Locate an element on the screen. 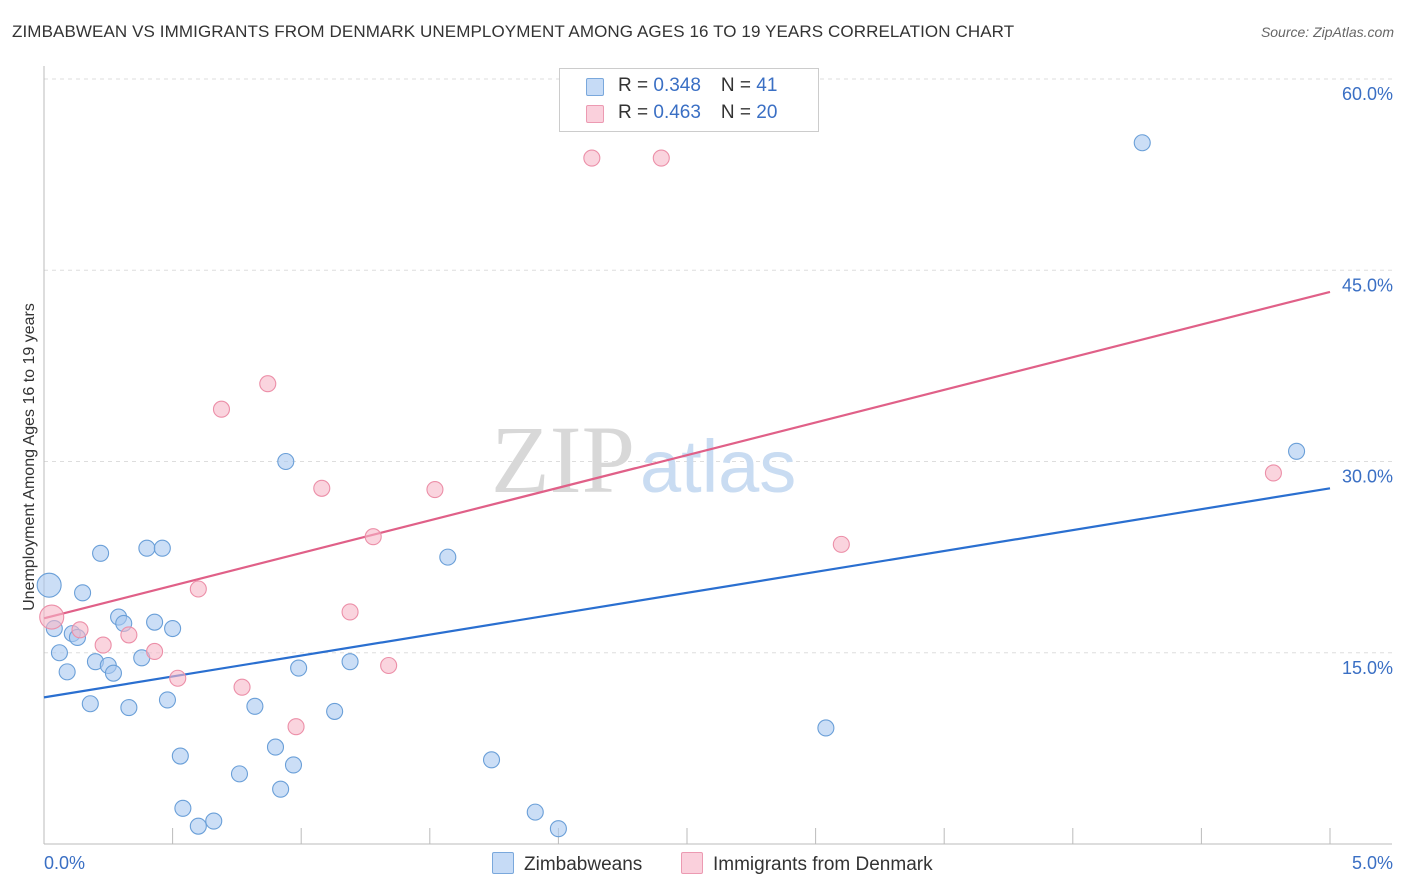 This screenshot has width=1406, height=892. legend-n-value: 41 is located at coordinates (767, 85).